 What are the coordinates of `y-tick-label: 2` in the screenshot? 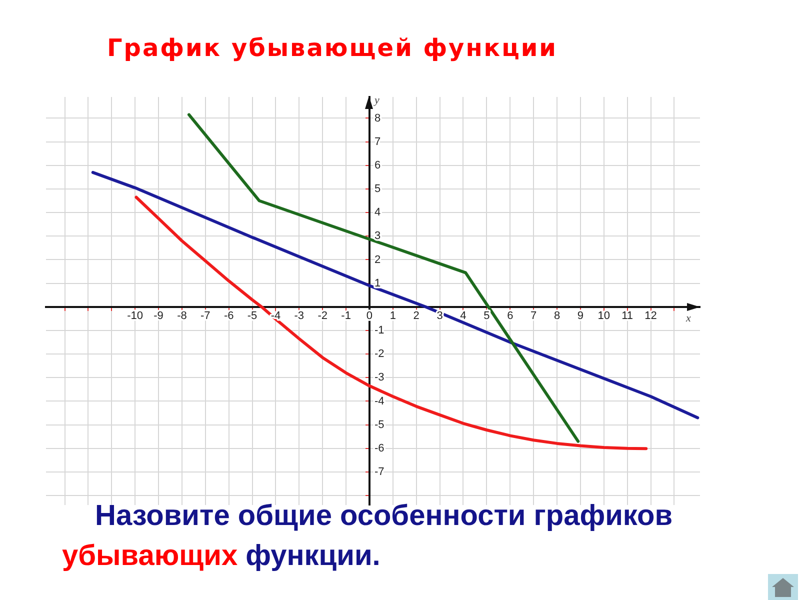 It's located at (377, 260).